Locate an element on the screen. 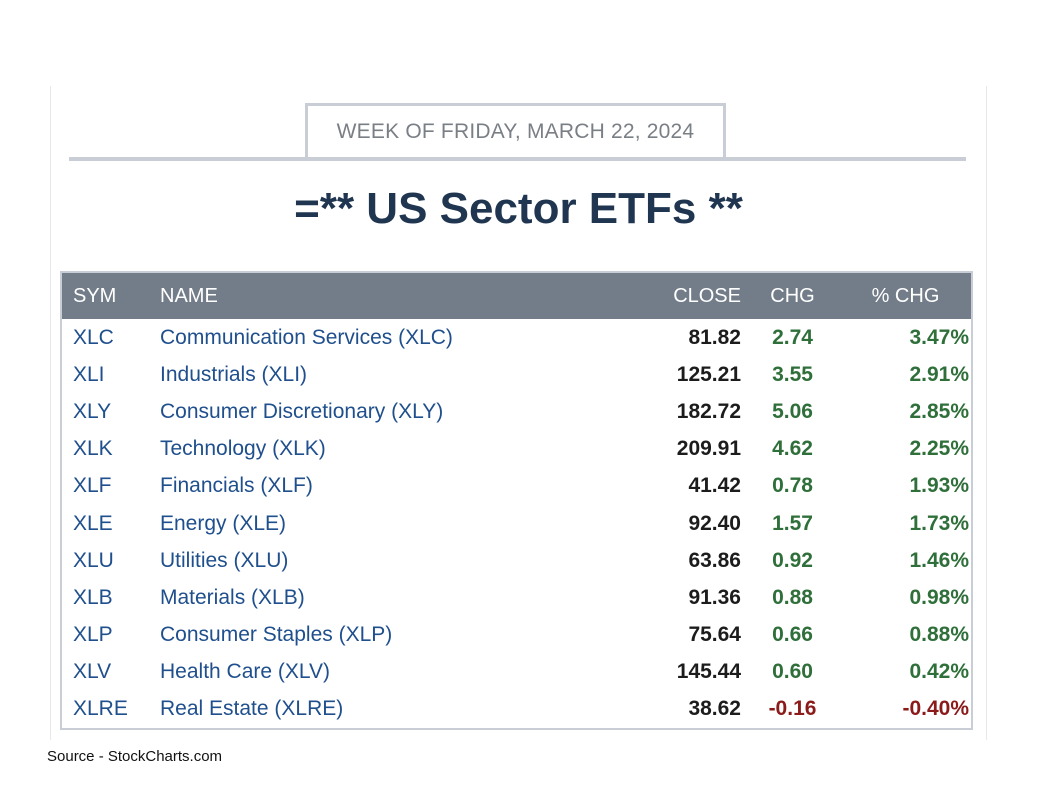 This screenshot has width=1050, height=804. page-title: =** US Sector ETFs ** is located at coordinates (518, 208).